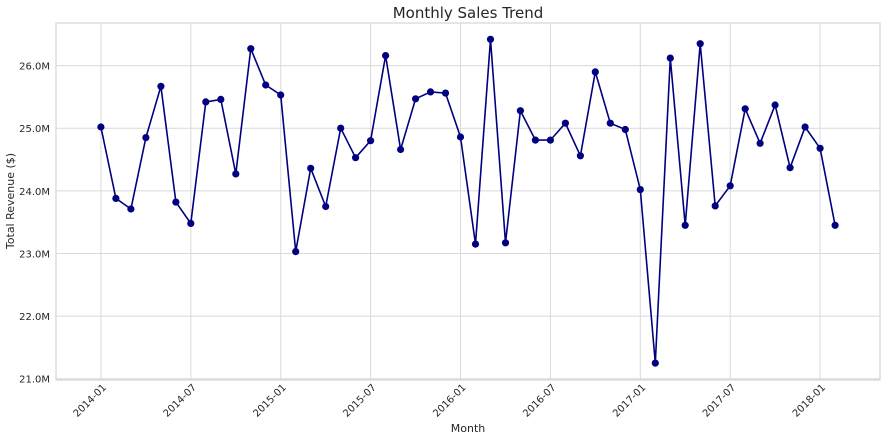 This screenshot has width=896, height=446. I want to click on y-axis-label: Total Revenue ($), so click(10, 201).